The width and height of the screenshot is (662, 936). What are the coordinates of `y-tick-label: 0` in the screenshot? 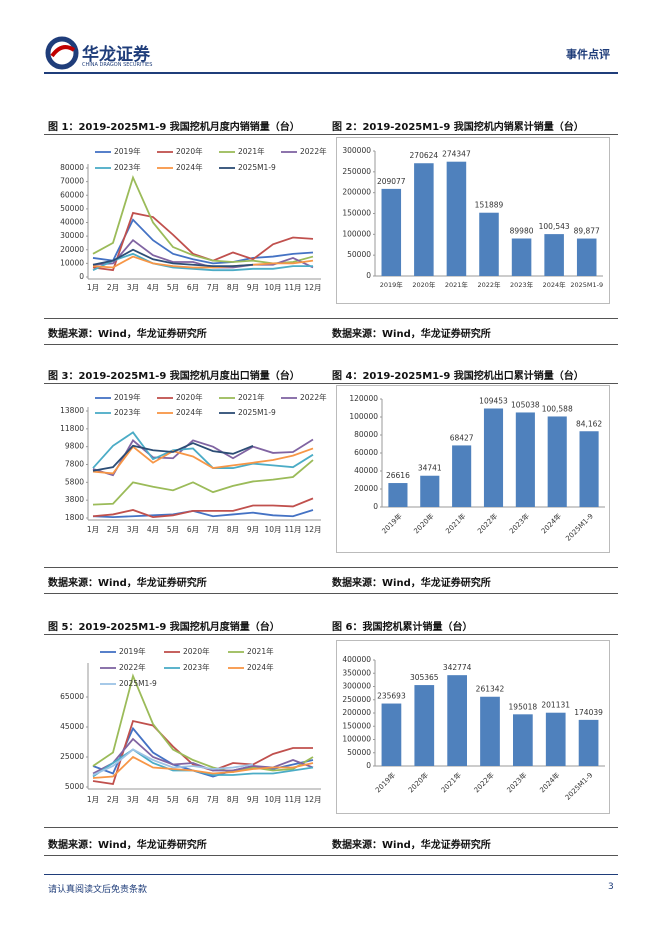 It's located at (368, 765).